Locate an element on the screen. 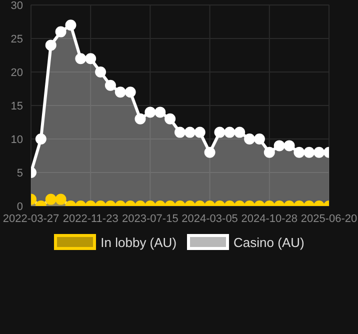  x-tick-label: 2024-03-05 is located at coordinates (210, 218).